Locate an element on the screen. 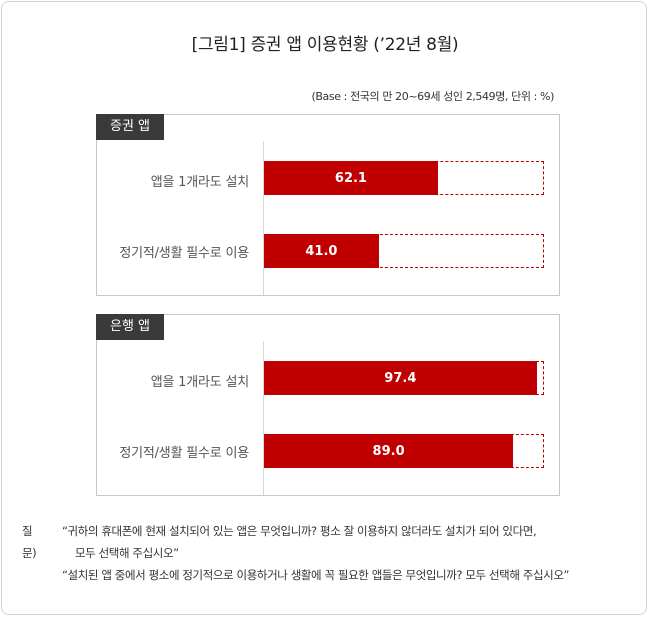 The width and height of the screenshot is (650, 618). bar: 41.0 is located at coordinates (321, 251).